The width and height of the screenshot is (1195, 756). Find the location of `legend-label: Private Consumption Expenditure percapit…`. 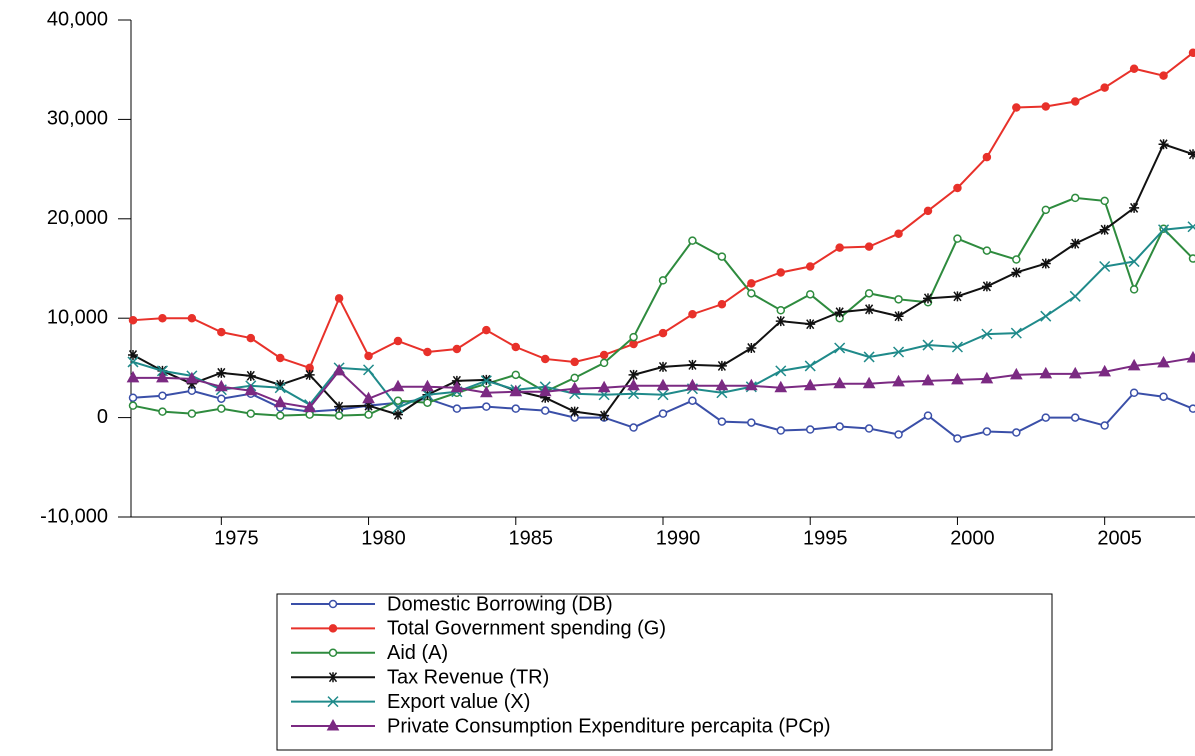

legend-label: Private Consumption Expenditure percapit… is located at coordinates (609, 726).